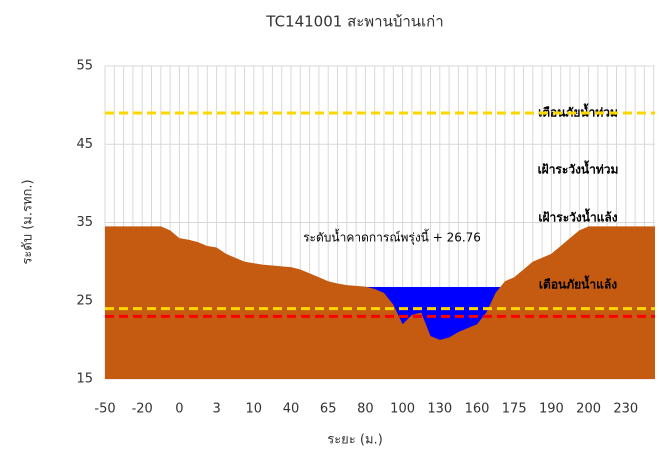  I want to click on x-tick-label: 40, so click(291, 409).